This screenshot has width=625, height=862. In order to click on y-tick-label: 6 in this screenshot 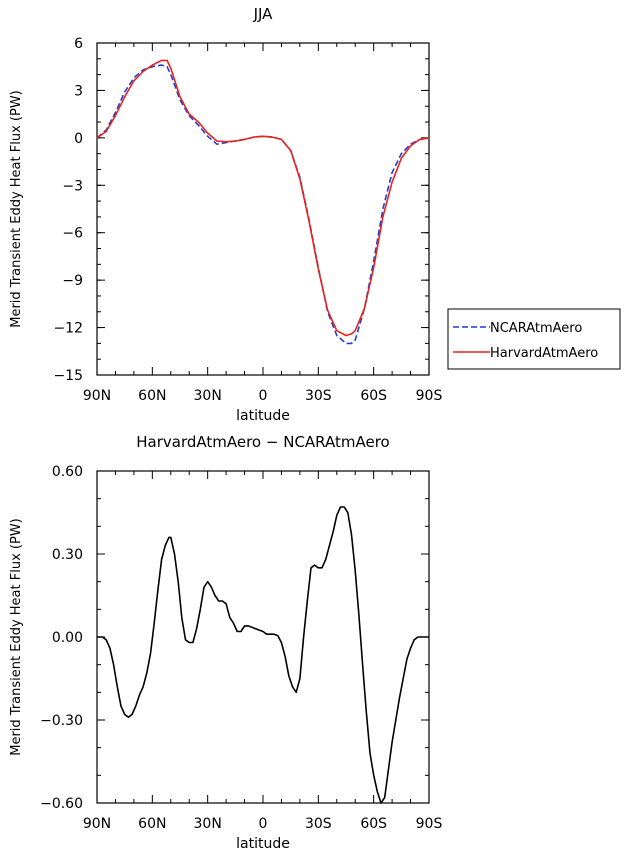, I will do `click(78, 44)`.